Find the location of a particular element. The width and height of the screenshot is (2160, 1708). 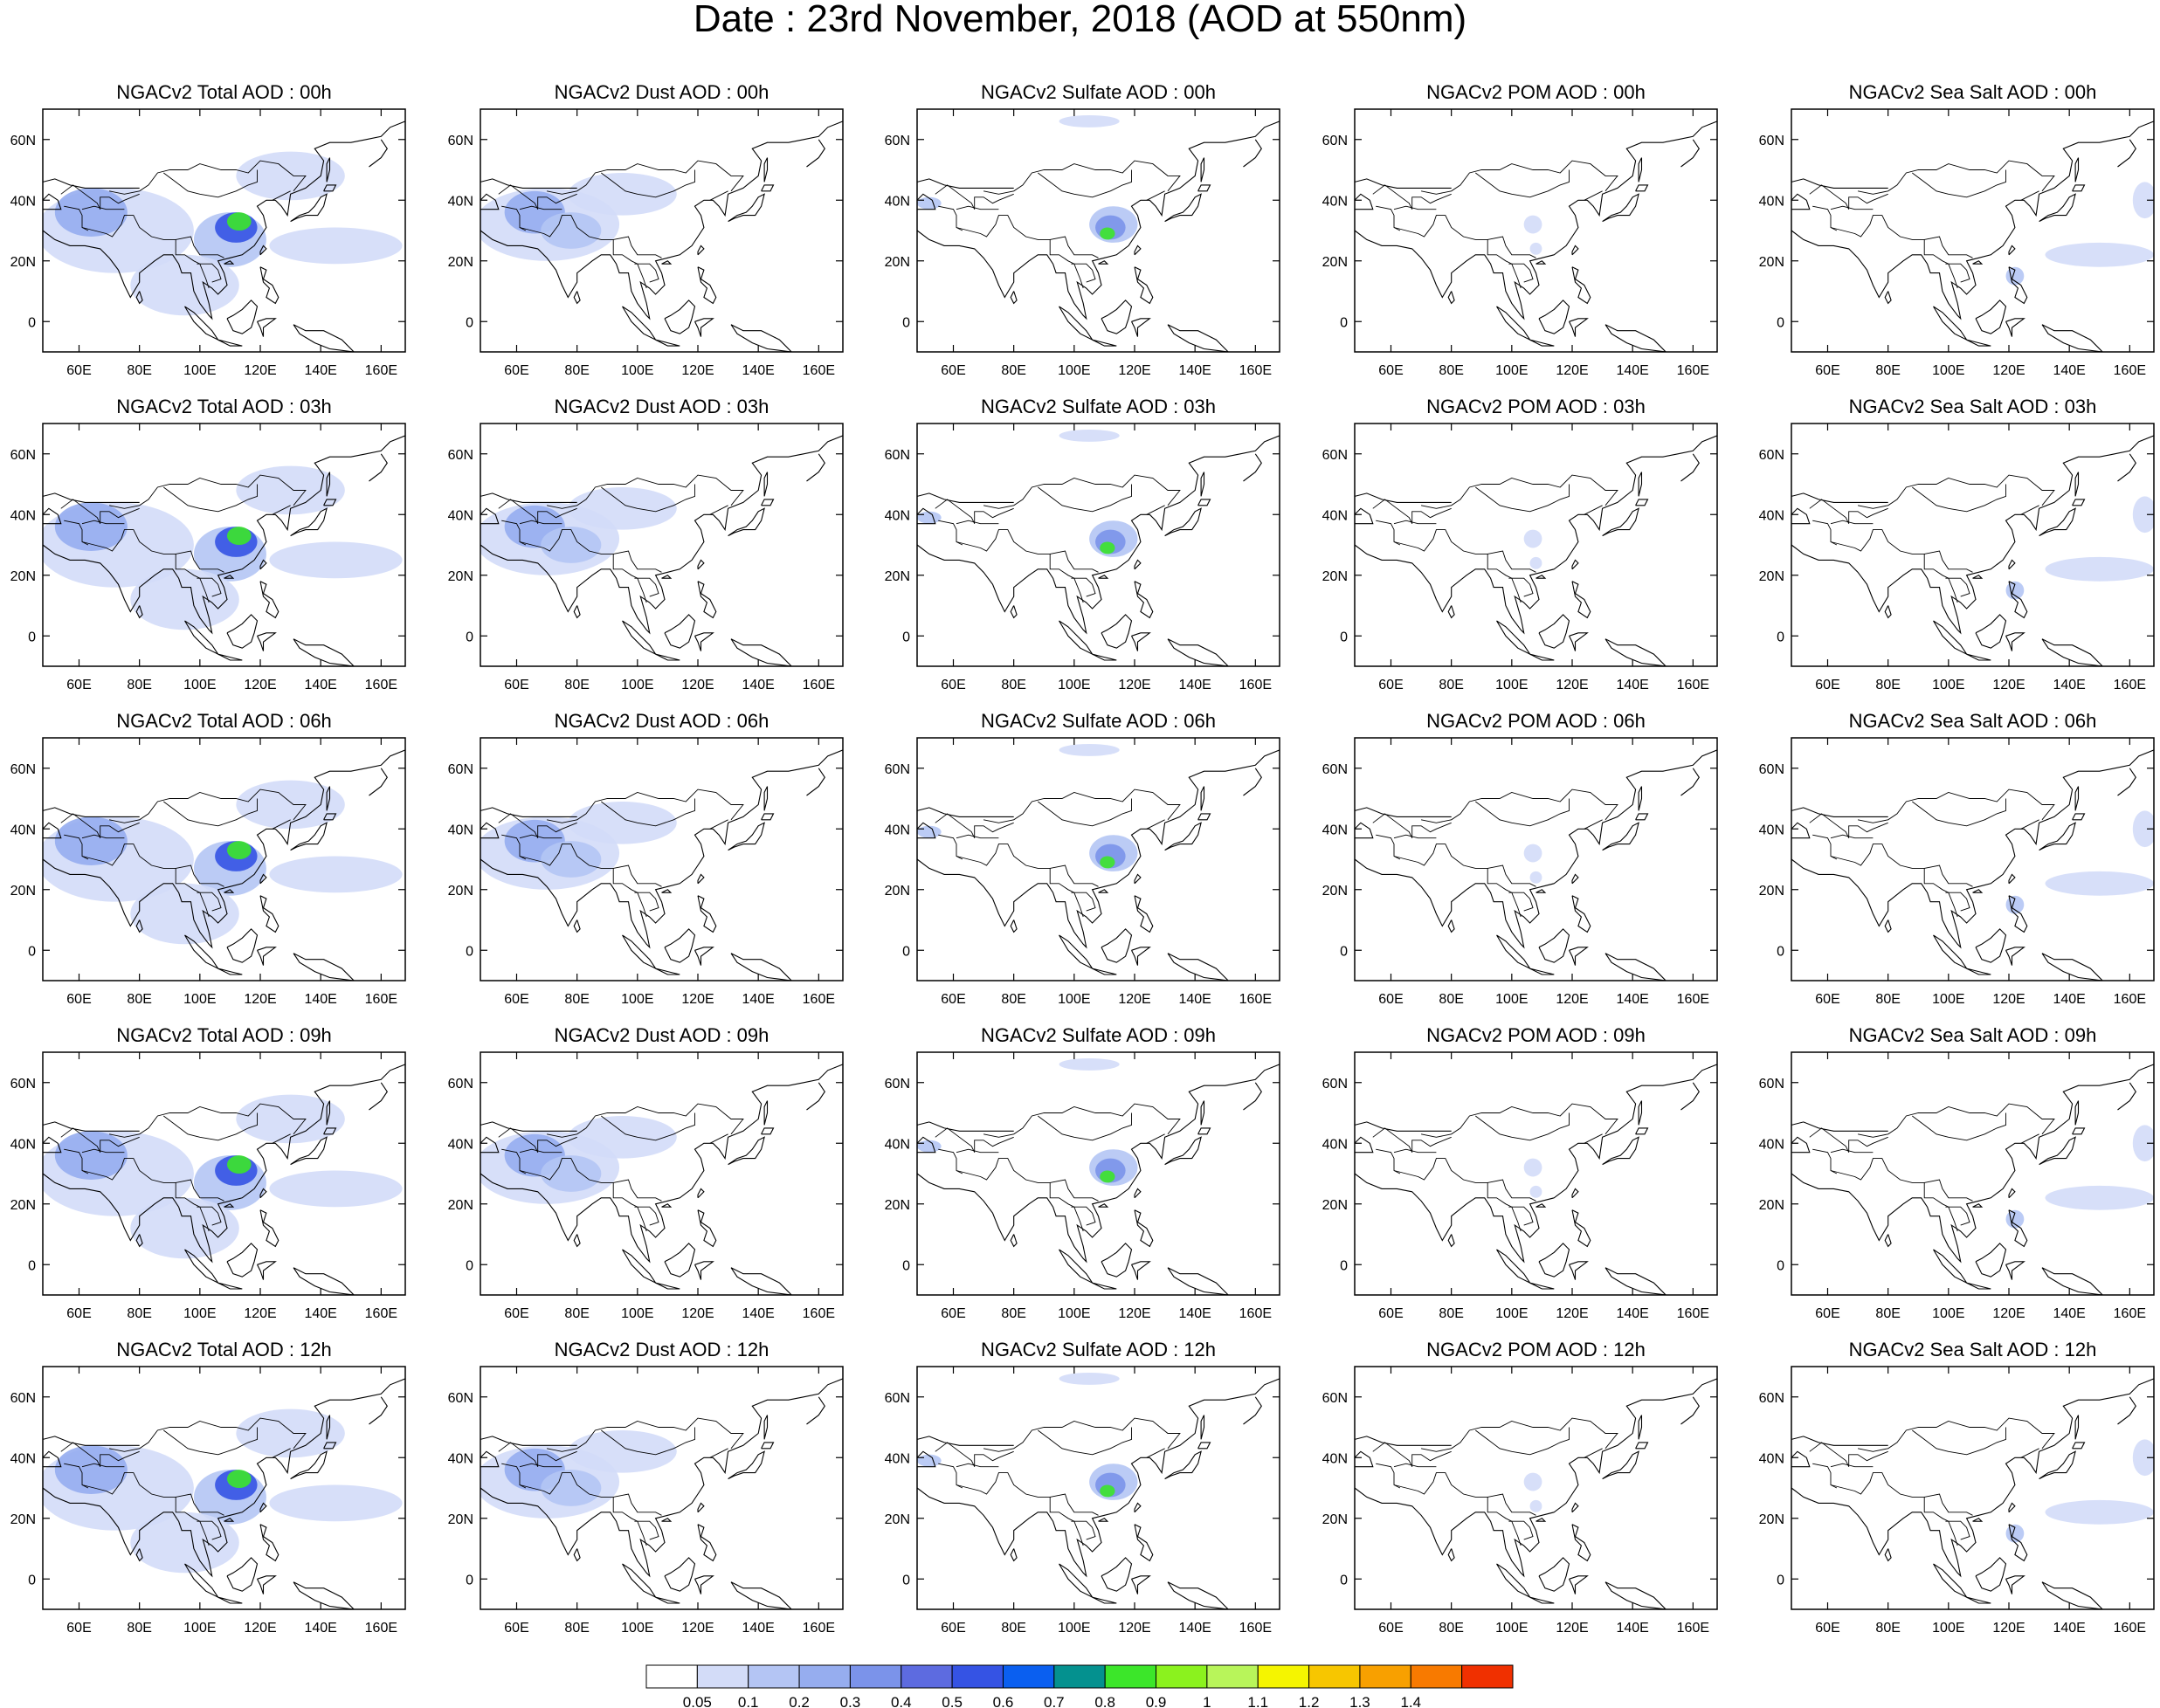

colorbar-box is located at coordinates (1334, 1676).